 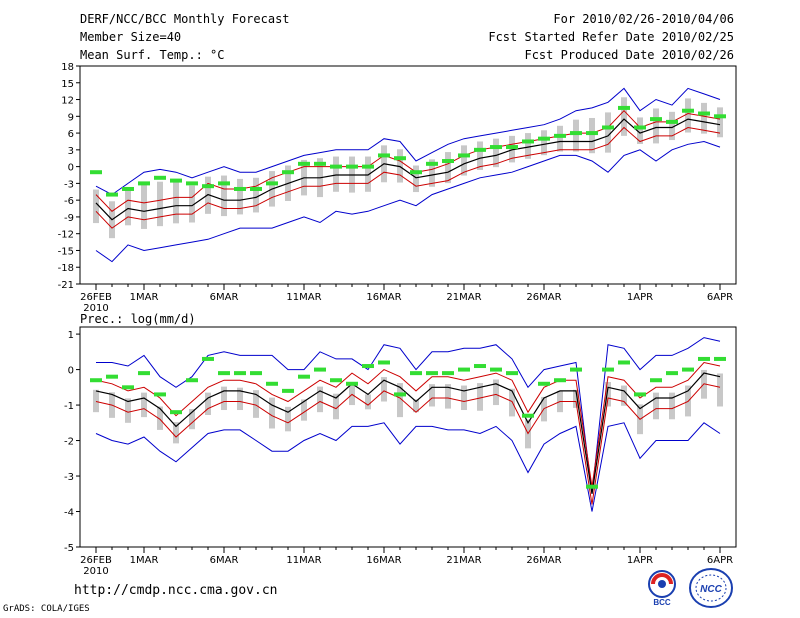 What do you see at coordinates (69, 513) in the screenshot?
I see `prec-y-tick-label: -4` at bounding box center [69, 513].